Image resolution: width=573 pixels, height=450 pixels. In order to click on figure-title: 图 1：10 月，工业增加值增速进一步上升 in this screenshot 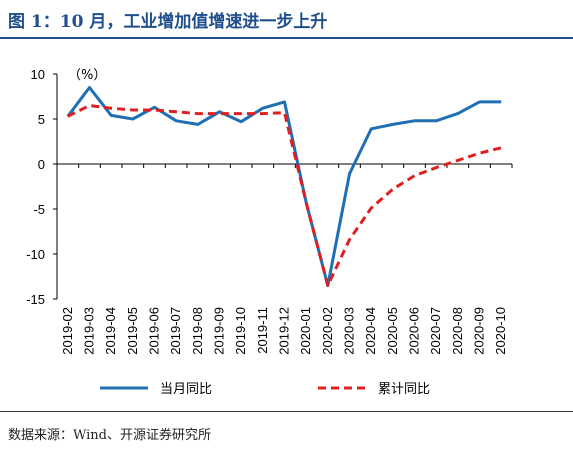, I will do `click(168, 22)`.